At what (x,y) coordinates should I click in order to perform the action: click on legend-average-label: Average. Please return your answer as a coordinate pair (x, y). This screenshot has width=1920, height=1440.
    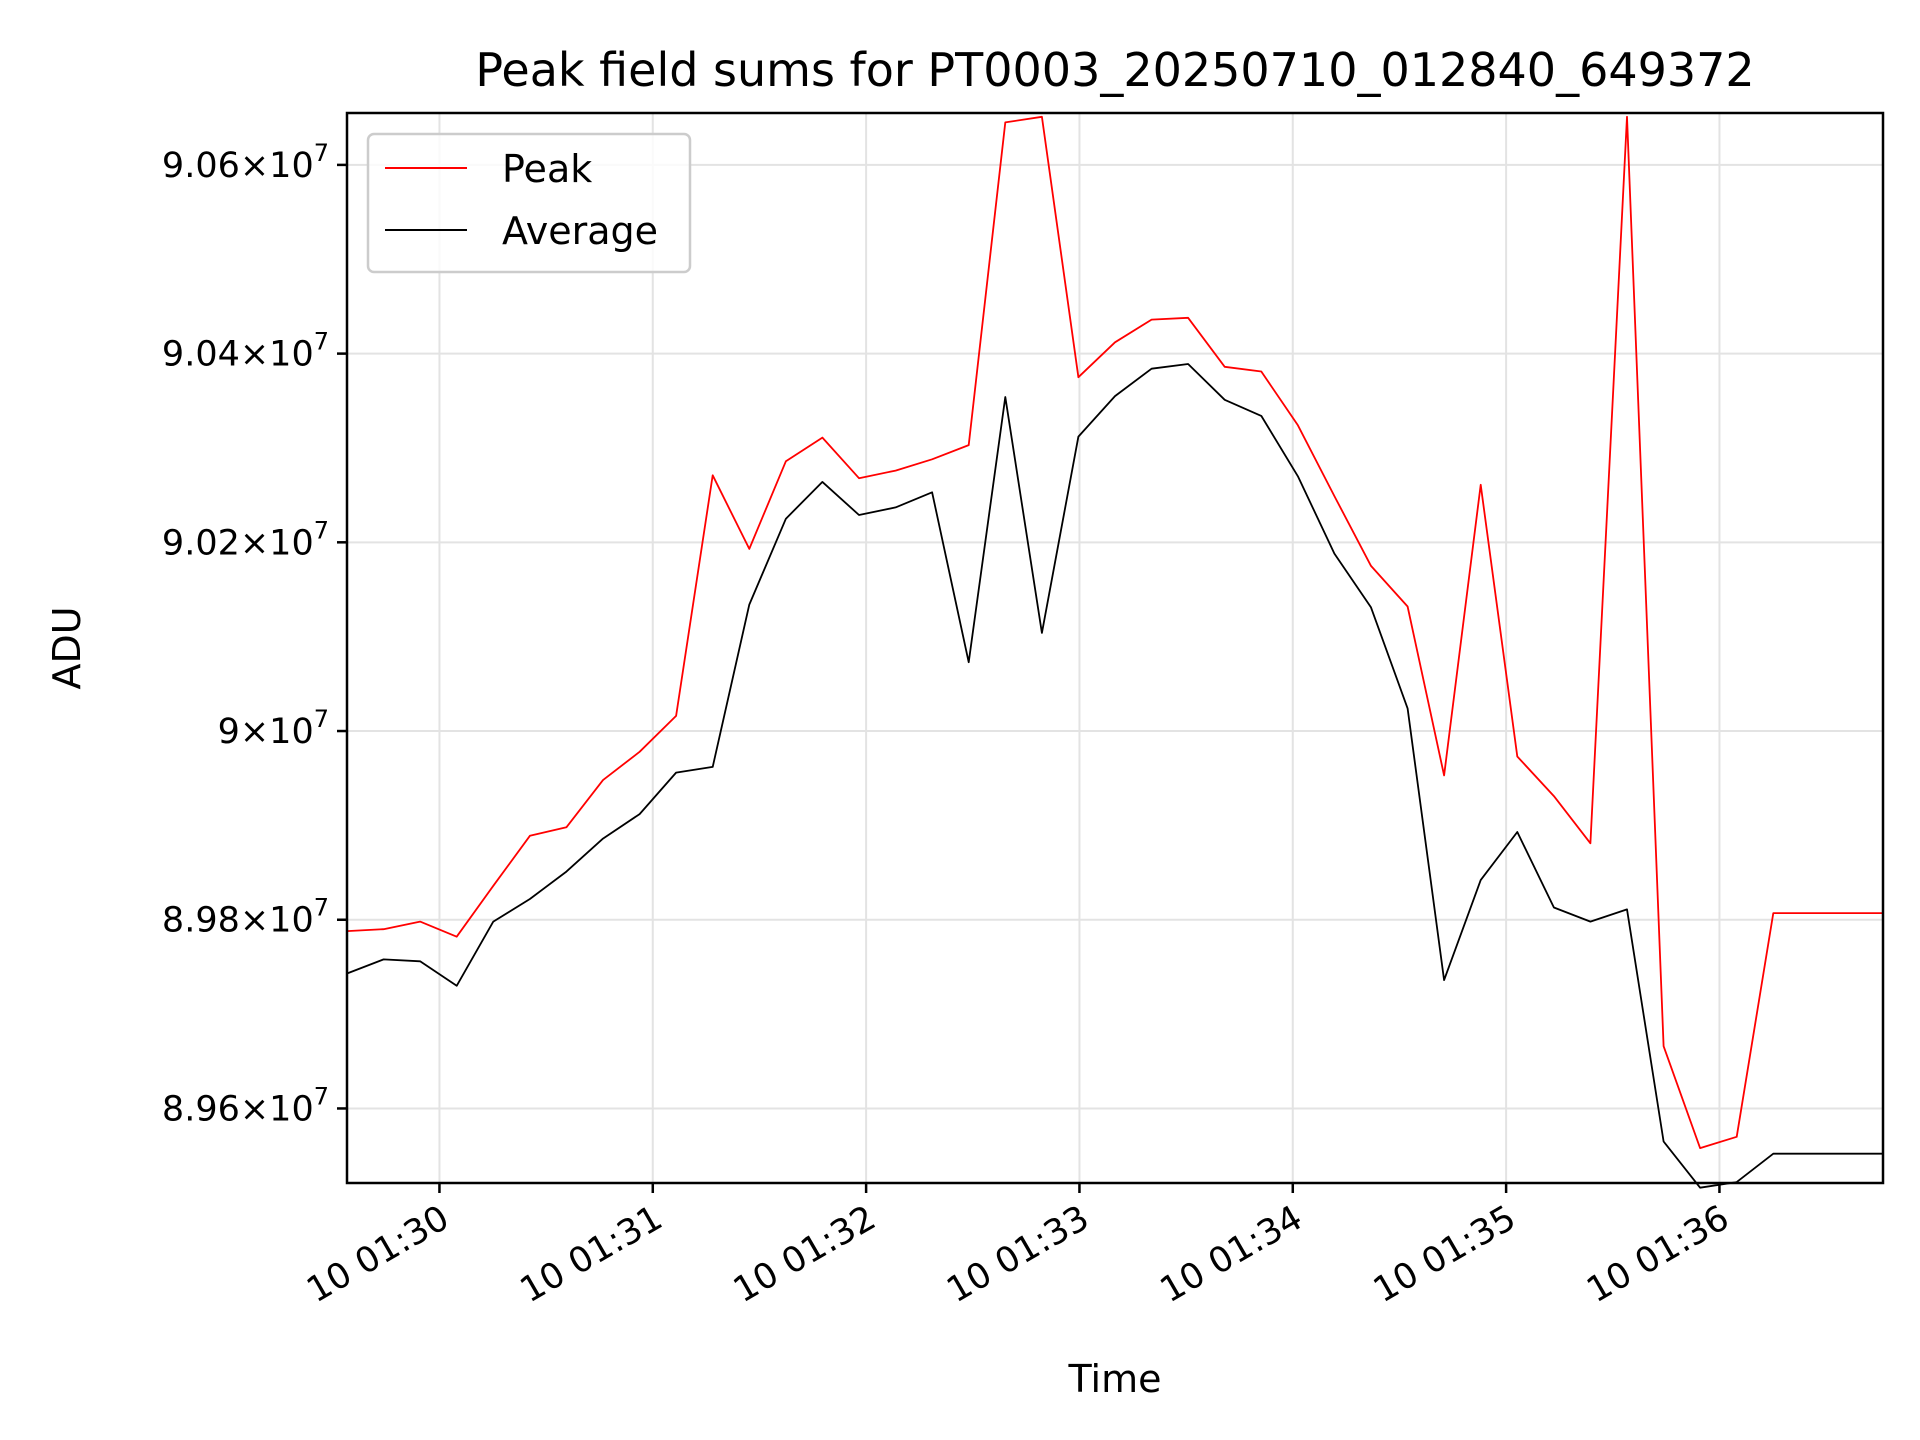
    Looking at the image, I should click on (580, 231).